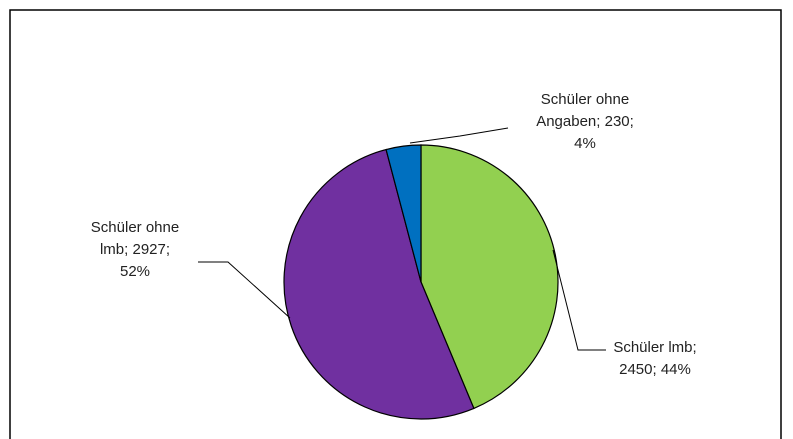 Image resolution: width=793 pixels, height=439 pixels. I want to click on pie-slice-sch-ler-ohne-angaben, so click(403, 213).